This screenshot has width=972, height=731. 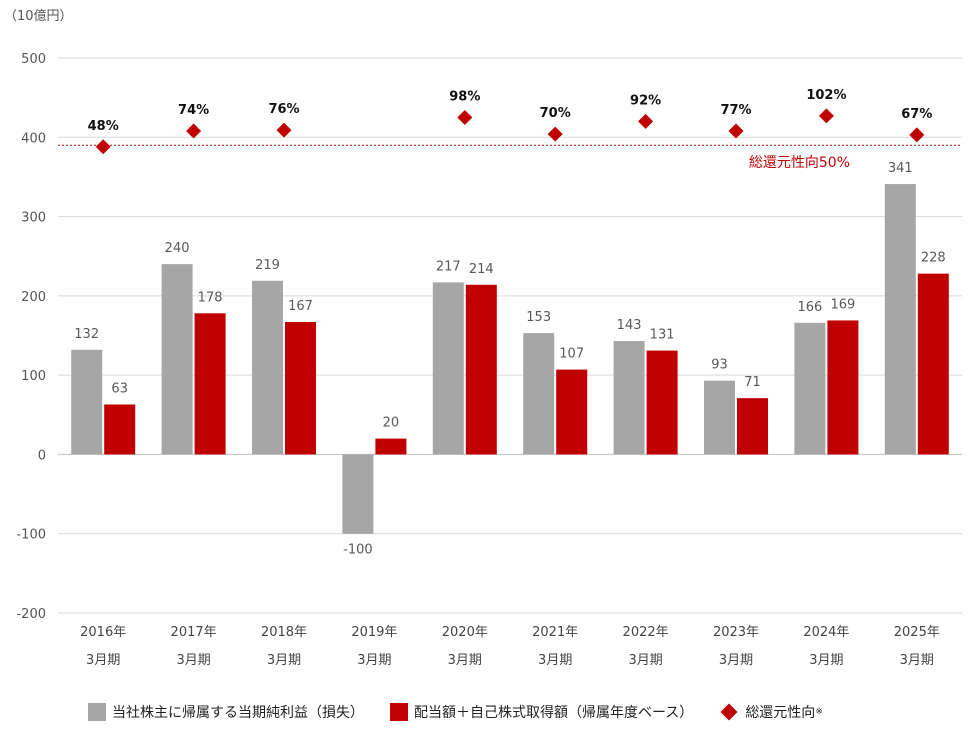 I want to click on legend-label-net-income: 当社株主に帰属する当期純利益（損失）, so click(x=238, y=713).